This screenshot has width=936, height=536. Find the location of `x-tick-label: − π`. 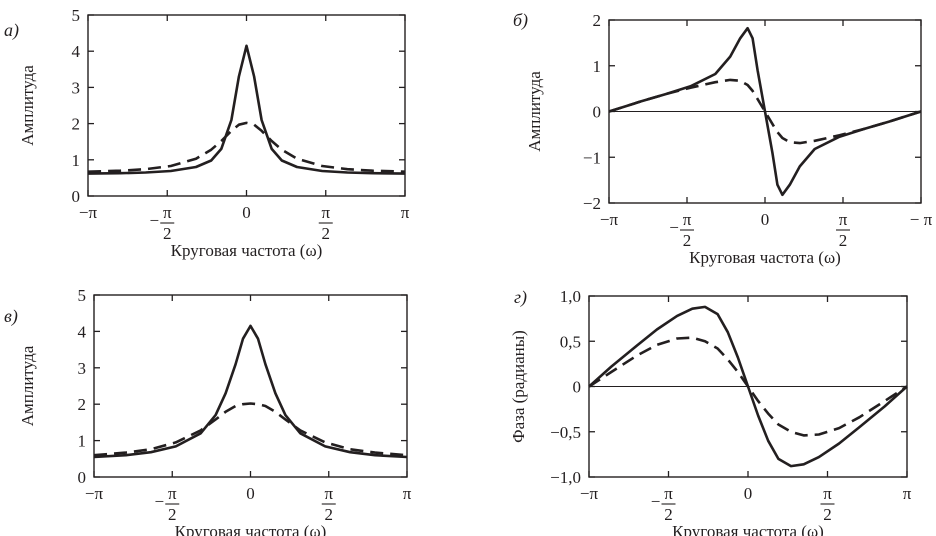

x-tick-label: − π is located at coordinates (921, 219).